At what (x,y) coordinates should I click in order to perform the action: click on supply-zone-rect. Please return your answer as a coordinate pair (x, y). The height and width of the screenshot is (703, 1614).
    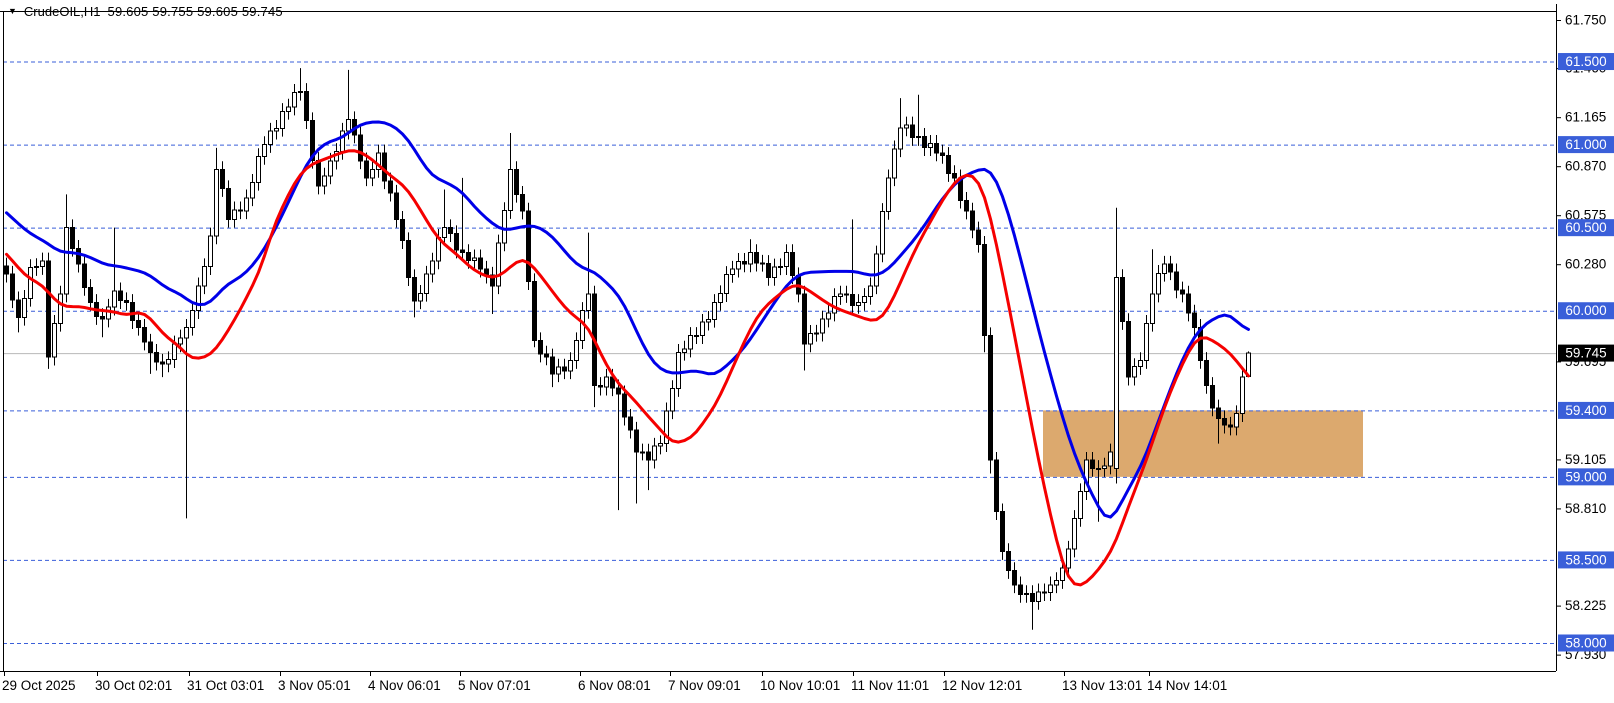
    Looking at the image, I should click on (1203, 443).